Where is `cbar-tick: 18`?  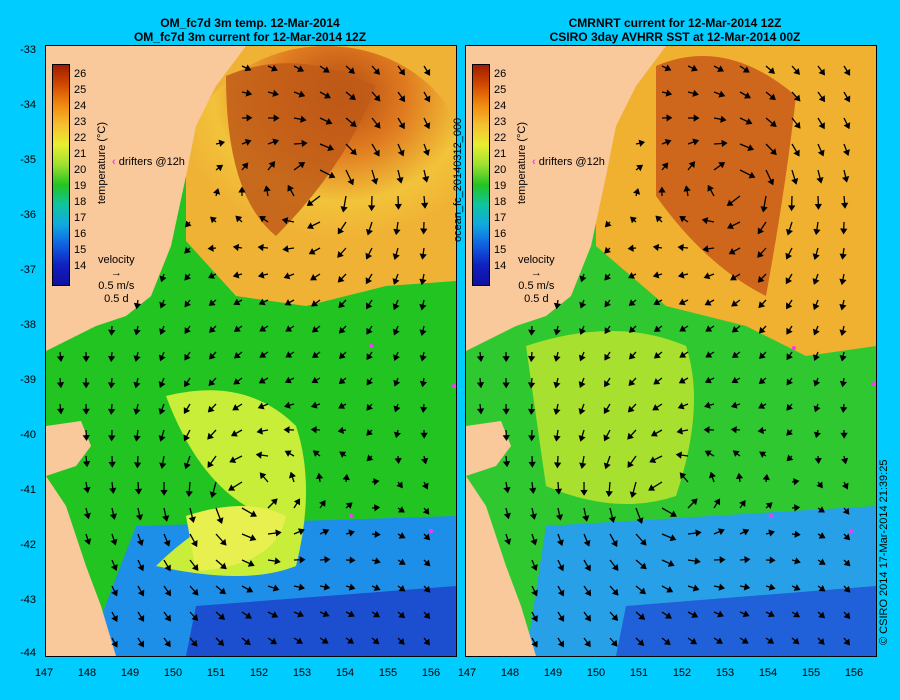
cbar-tick: 18 is located at coordinates (500, 202).